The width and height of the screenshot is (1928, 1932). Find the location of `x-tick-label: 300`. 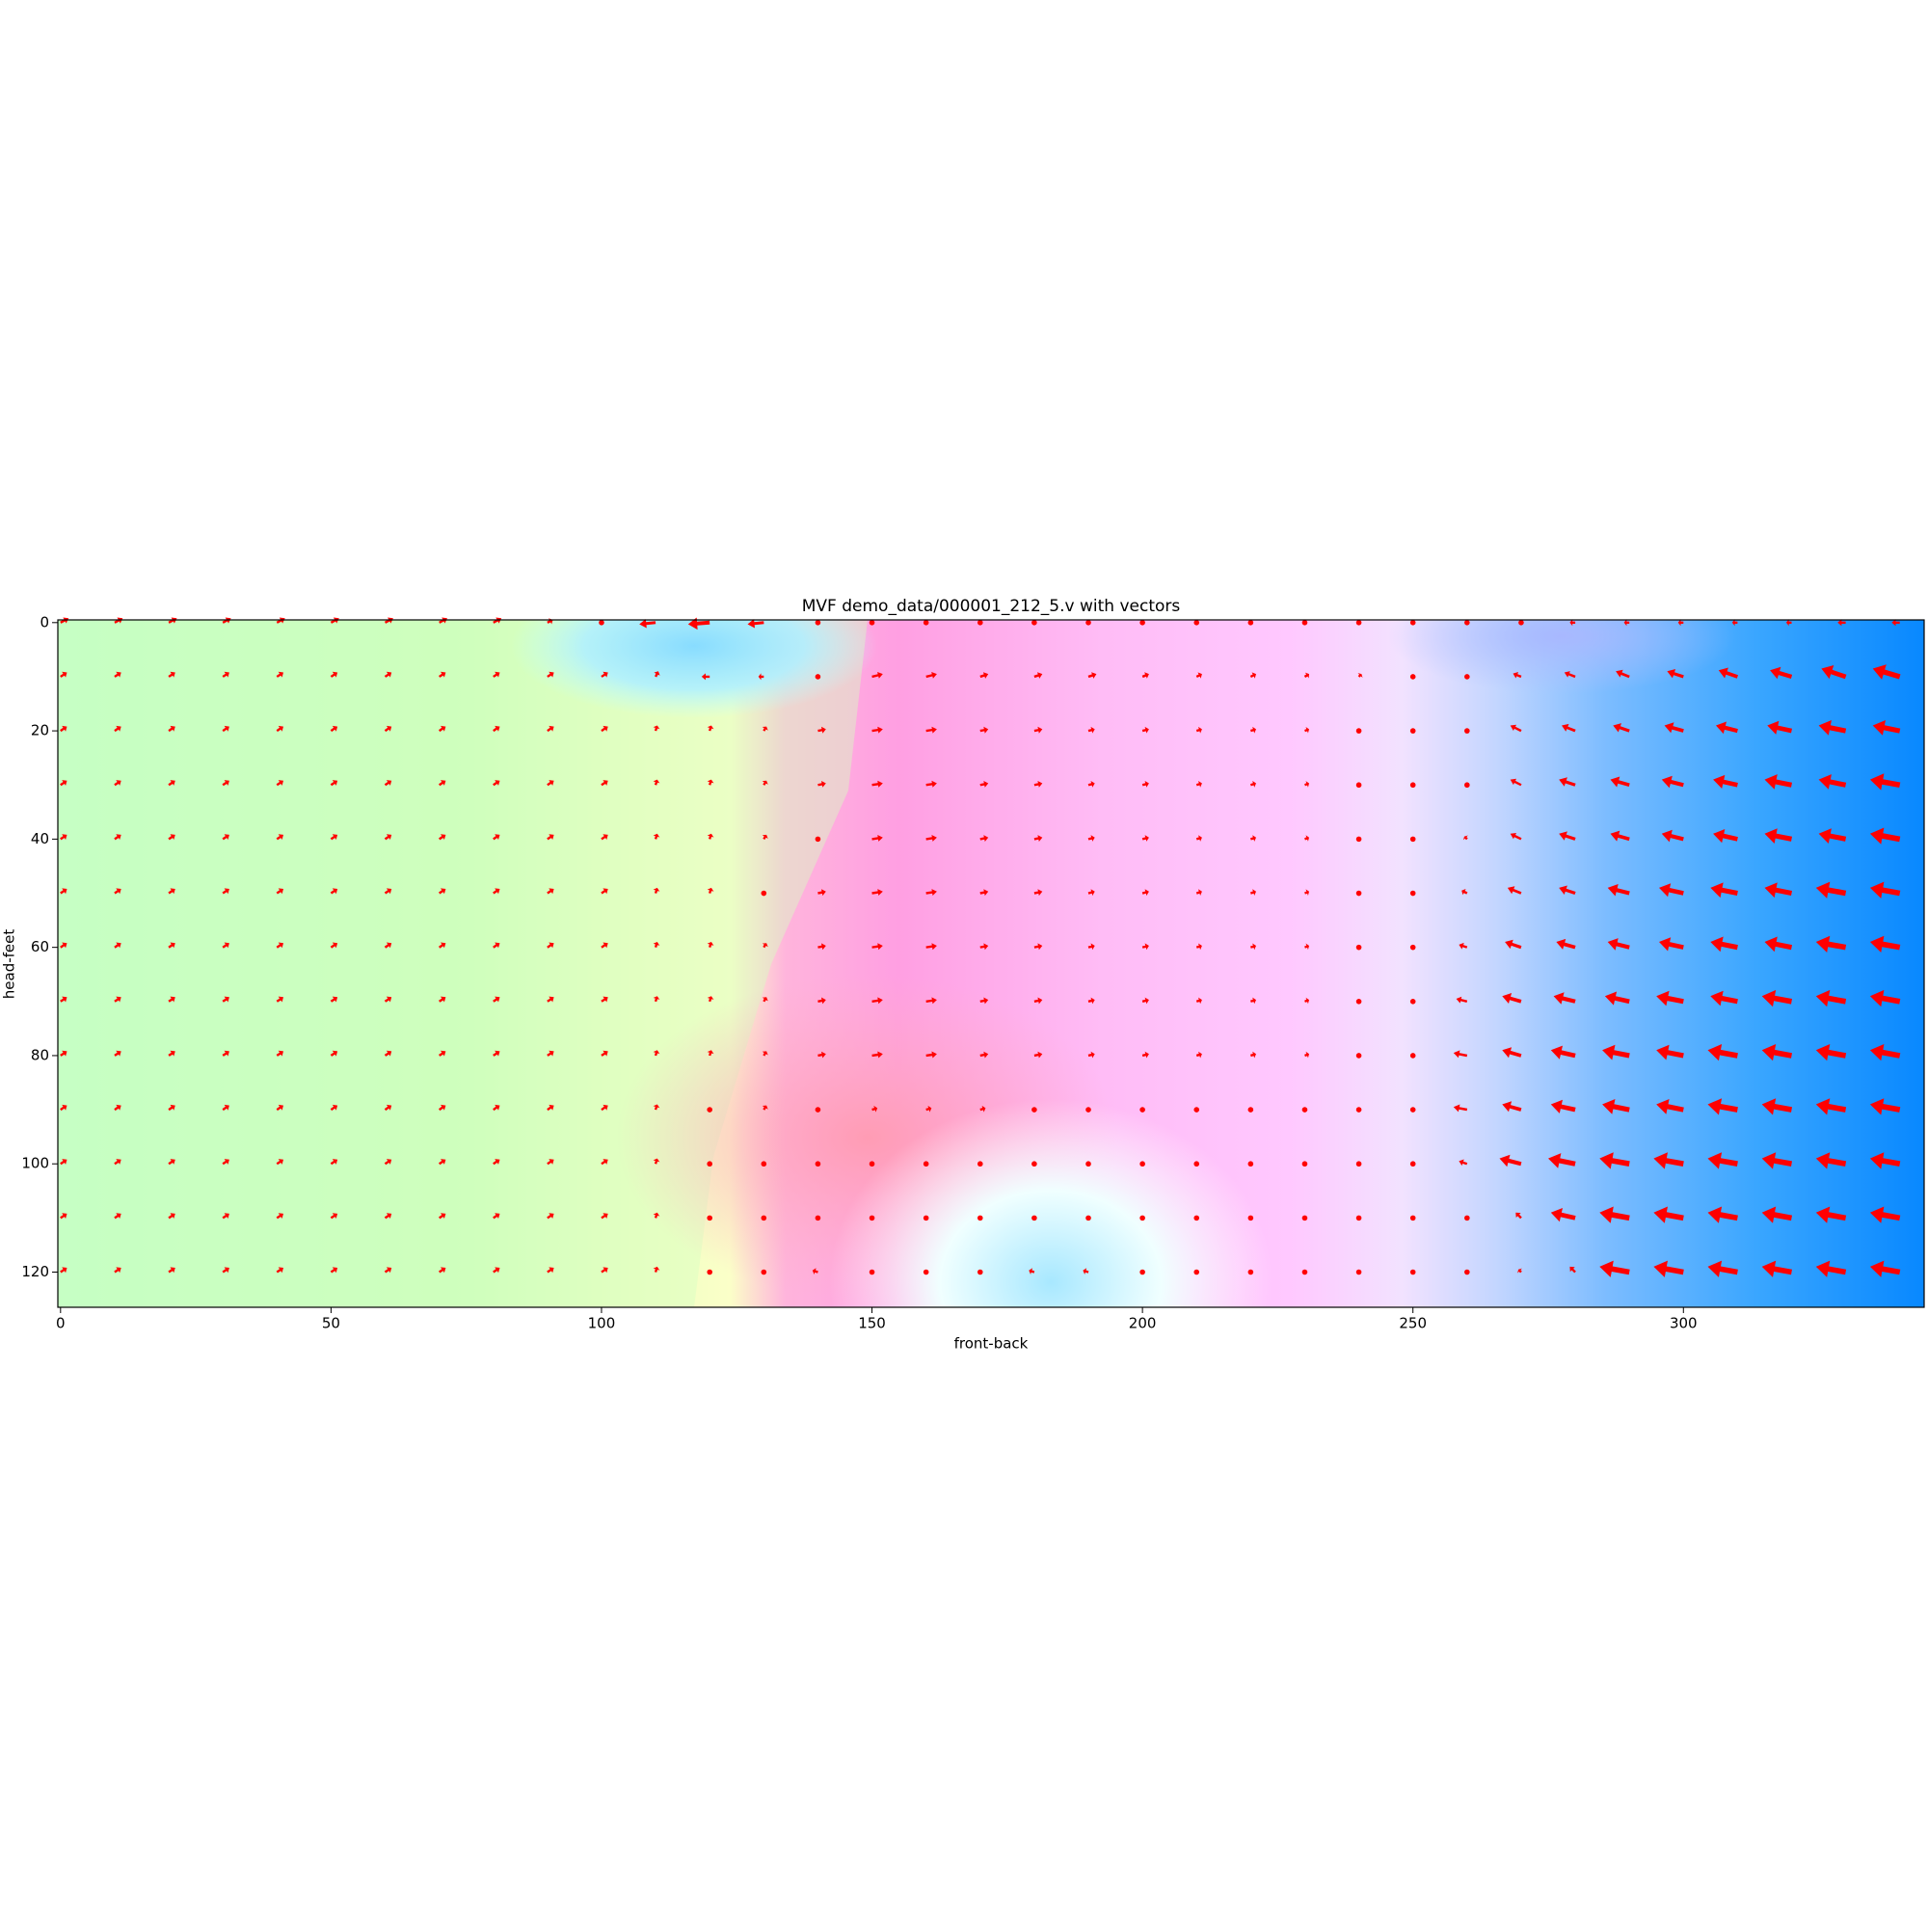

x-tick-label: 300 is located at coordinates (1684, 1324).